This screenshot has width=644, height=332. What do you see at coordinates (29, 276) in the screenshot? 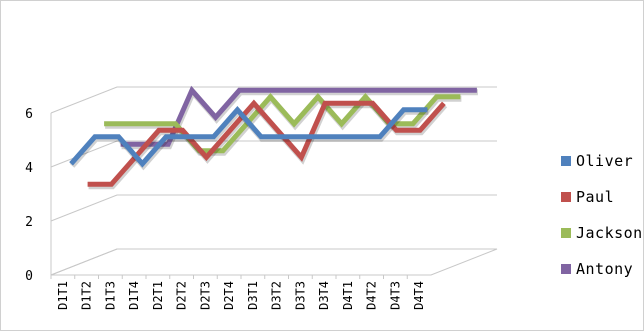
I see `y-tick-label: 0` at bounding box center [29, 276].